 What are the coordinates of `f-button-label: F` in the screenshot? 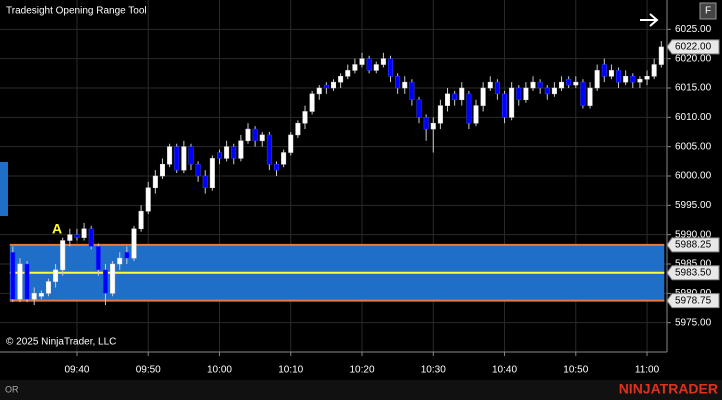 It's located at (708, 11).